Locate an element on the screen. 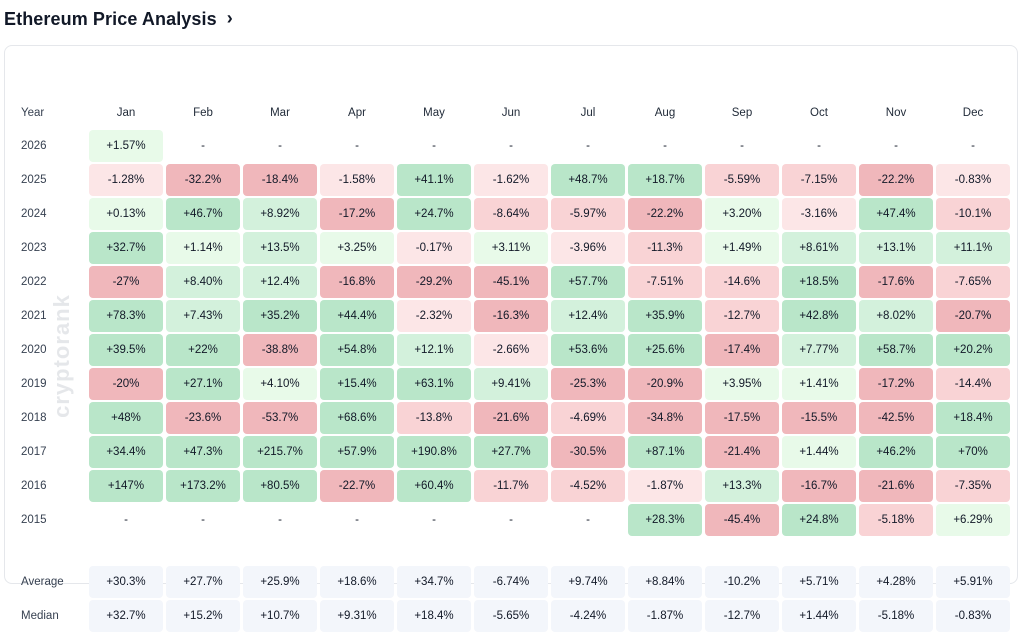  return-cell: -14.6% is located at coordinates (742, 282).